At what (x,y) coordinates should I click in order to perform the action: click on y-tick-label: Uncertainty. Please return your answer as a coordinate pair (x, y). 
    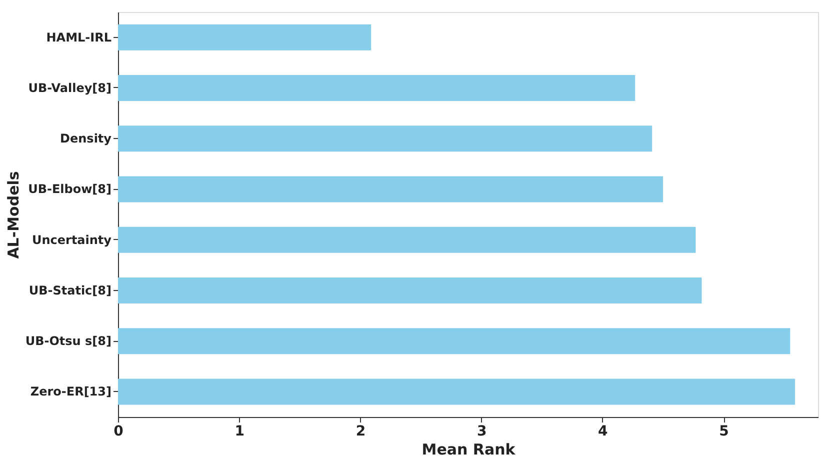
    Looking at the image, I should click on (72, 239).